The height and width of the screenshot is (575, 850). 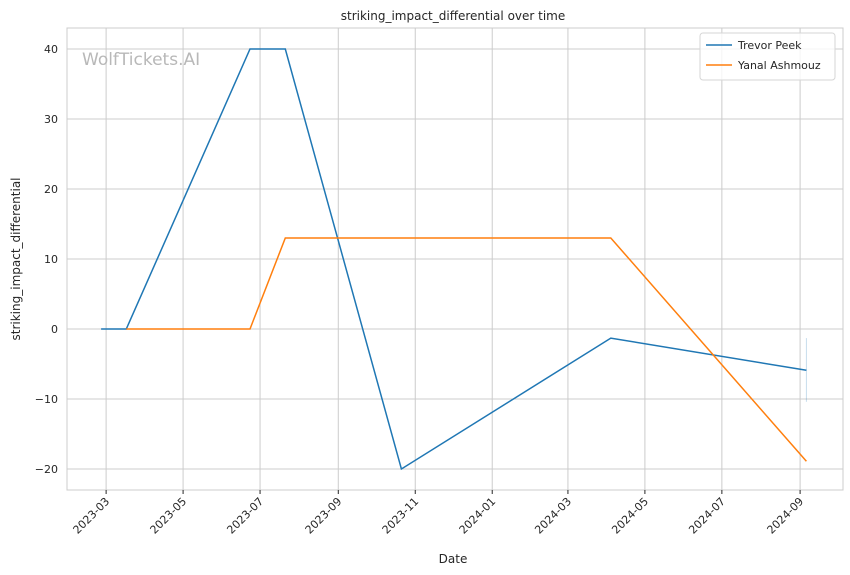 I want to click on legend-label-trevor-peek: Trevor Peek, so click(x=769, y=45).